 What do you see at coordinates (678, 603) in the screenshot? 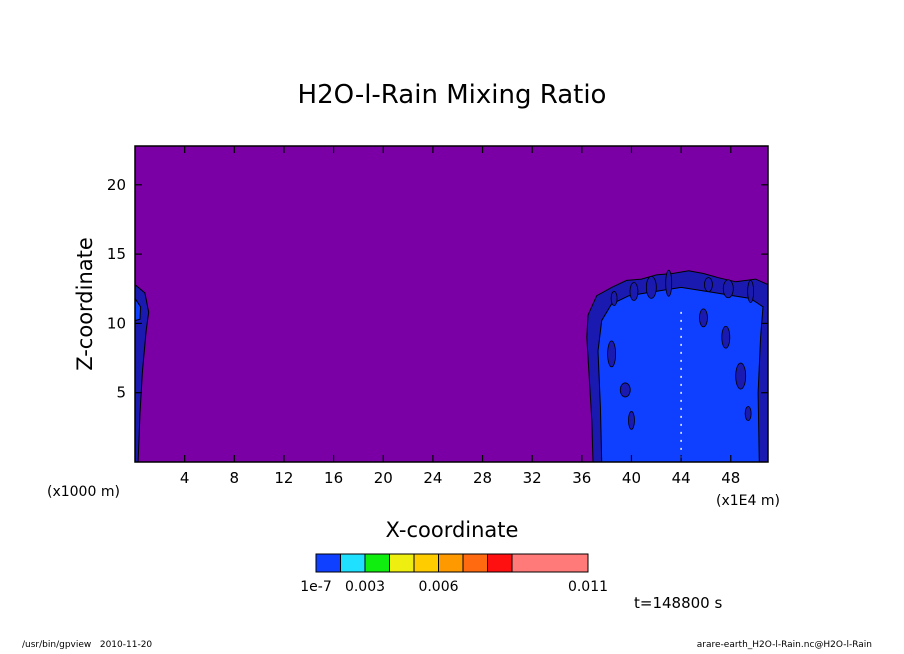
I see `time-label: t=148800 s` at bounding box center [678, 603].